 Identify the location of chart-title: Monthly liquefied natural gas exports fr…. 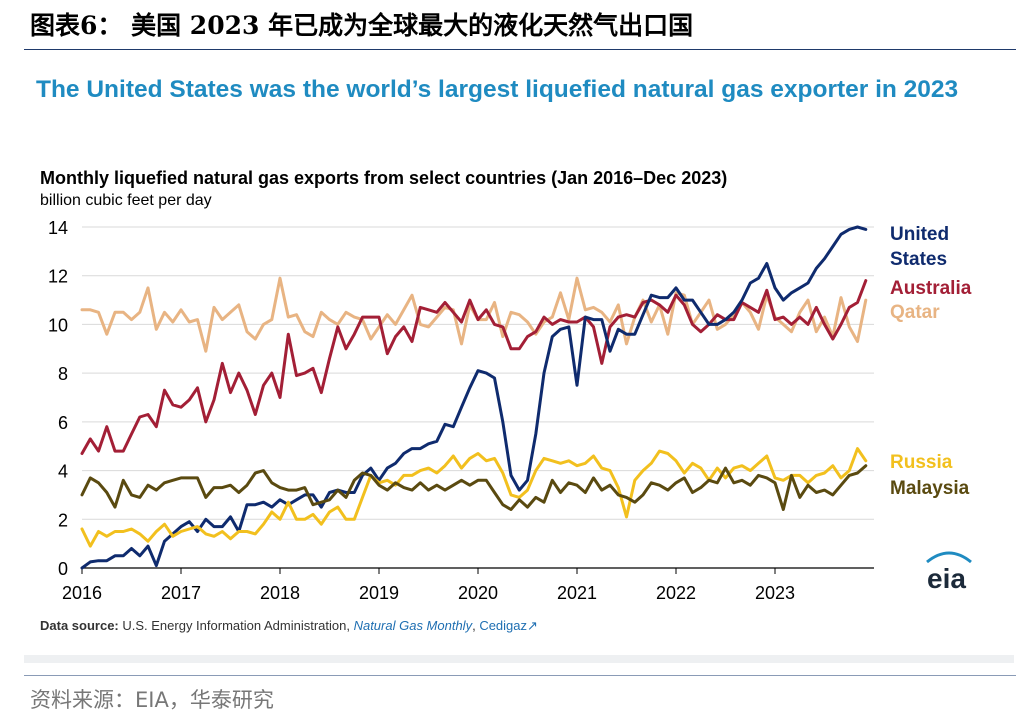
(384, 178).